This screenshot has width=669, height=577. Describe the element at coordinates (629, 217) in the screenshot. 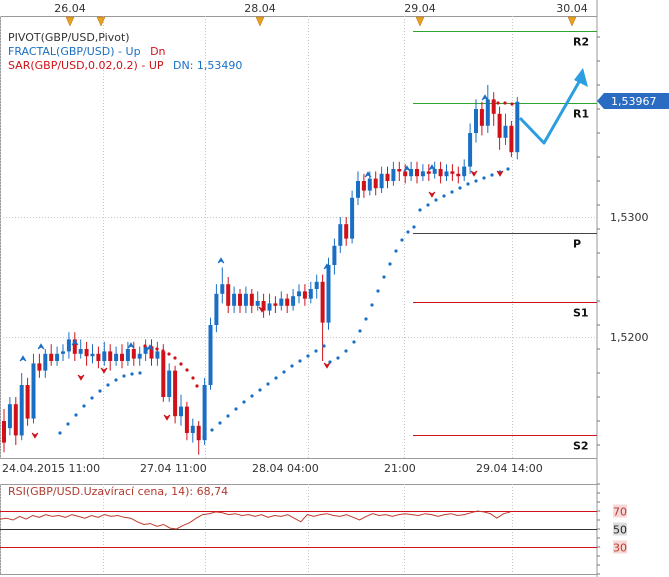

I see `price-axis-label: 1,5300` at that location.